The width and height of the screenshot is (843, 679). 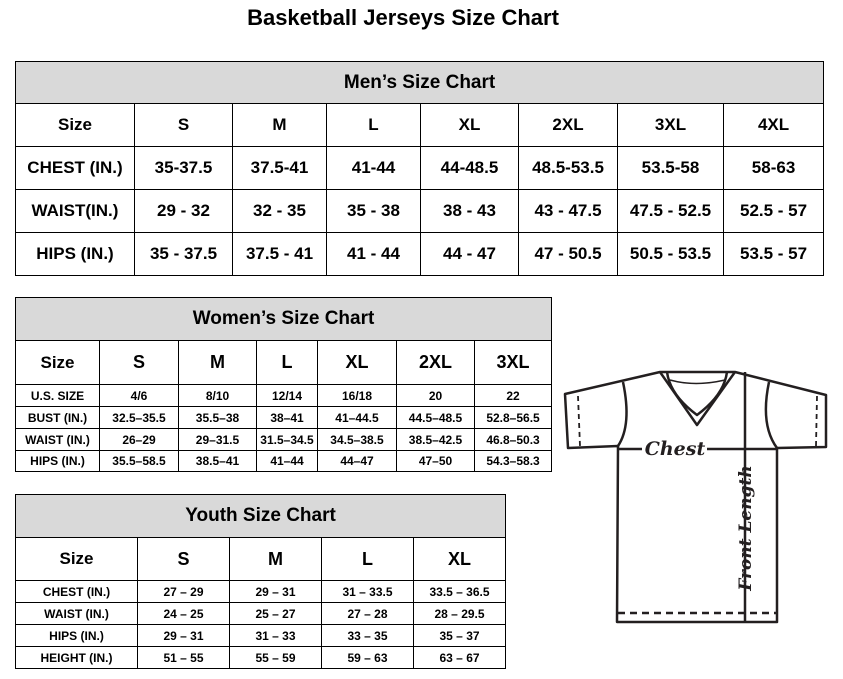 I want to click on table-cell: 28 – 29.5, so click(x=459, y=613).